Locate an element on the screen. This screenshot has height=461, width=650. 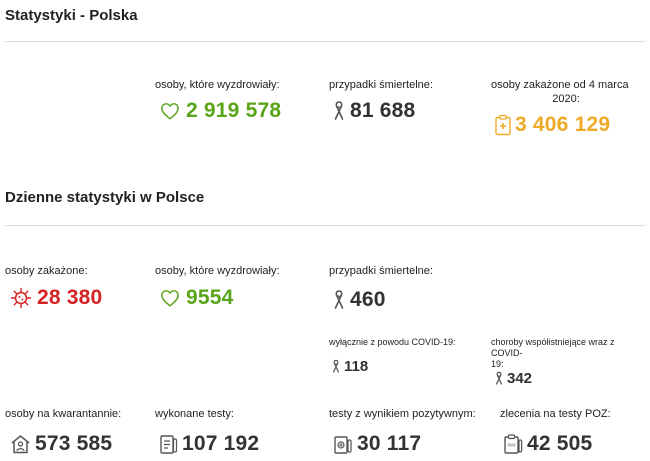
poland-infected-stat: 3 406 129 is located at coordinates (552, 125).